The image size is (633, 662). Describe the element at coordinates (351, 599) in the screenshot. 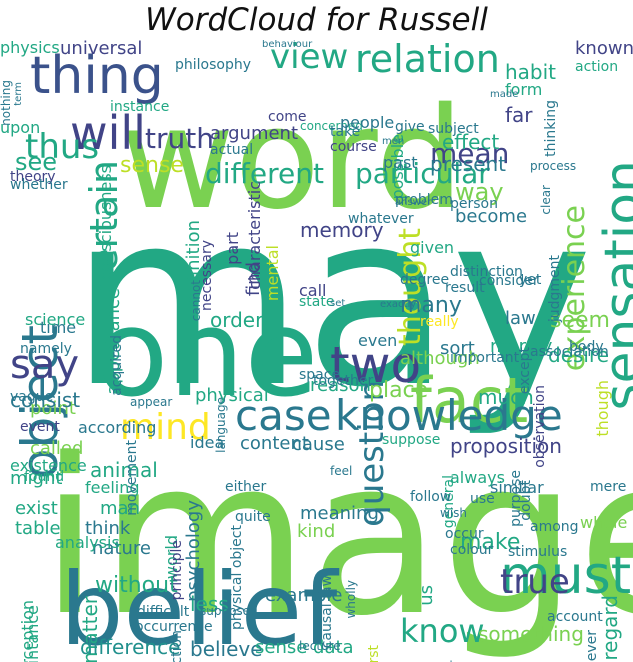

I see `word-wholly: wholly` at that location.